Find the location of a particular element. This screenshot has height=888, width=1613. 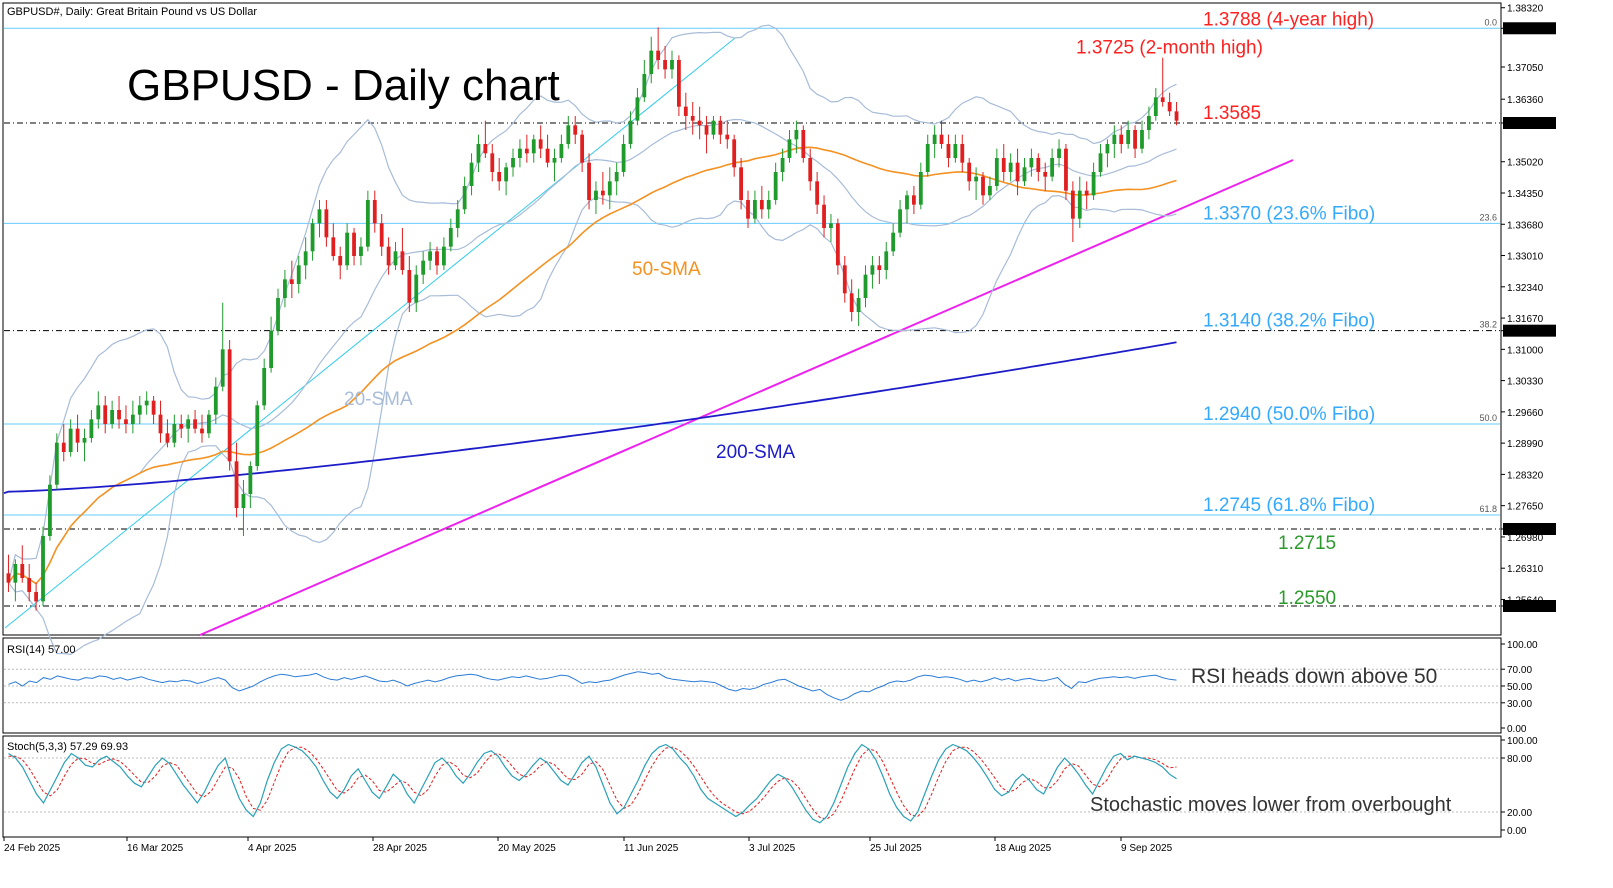

sma200-line is located at coordinates (590, 417).